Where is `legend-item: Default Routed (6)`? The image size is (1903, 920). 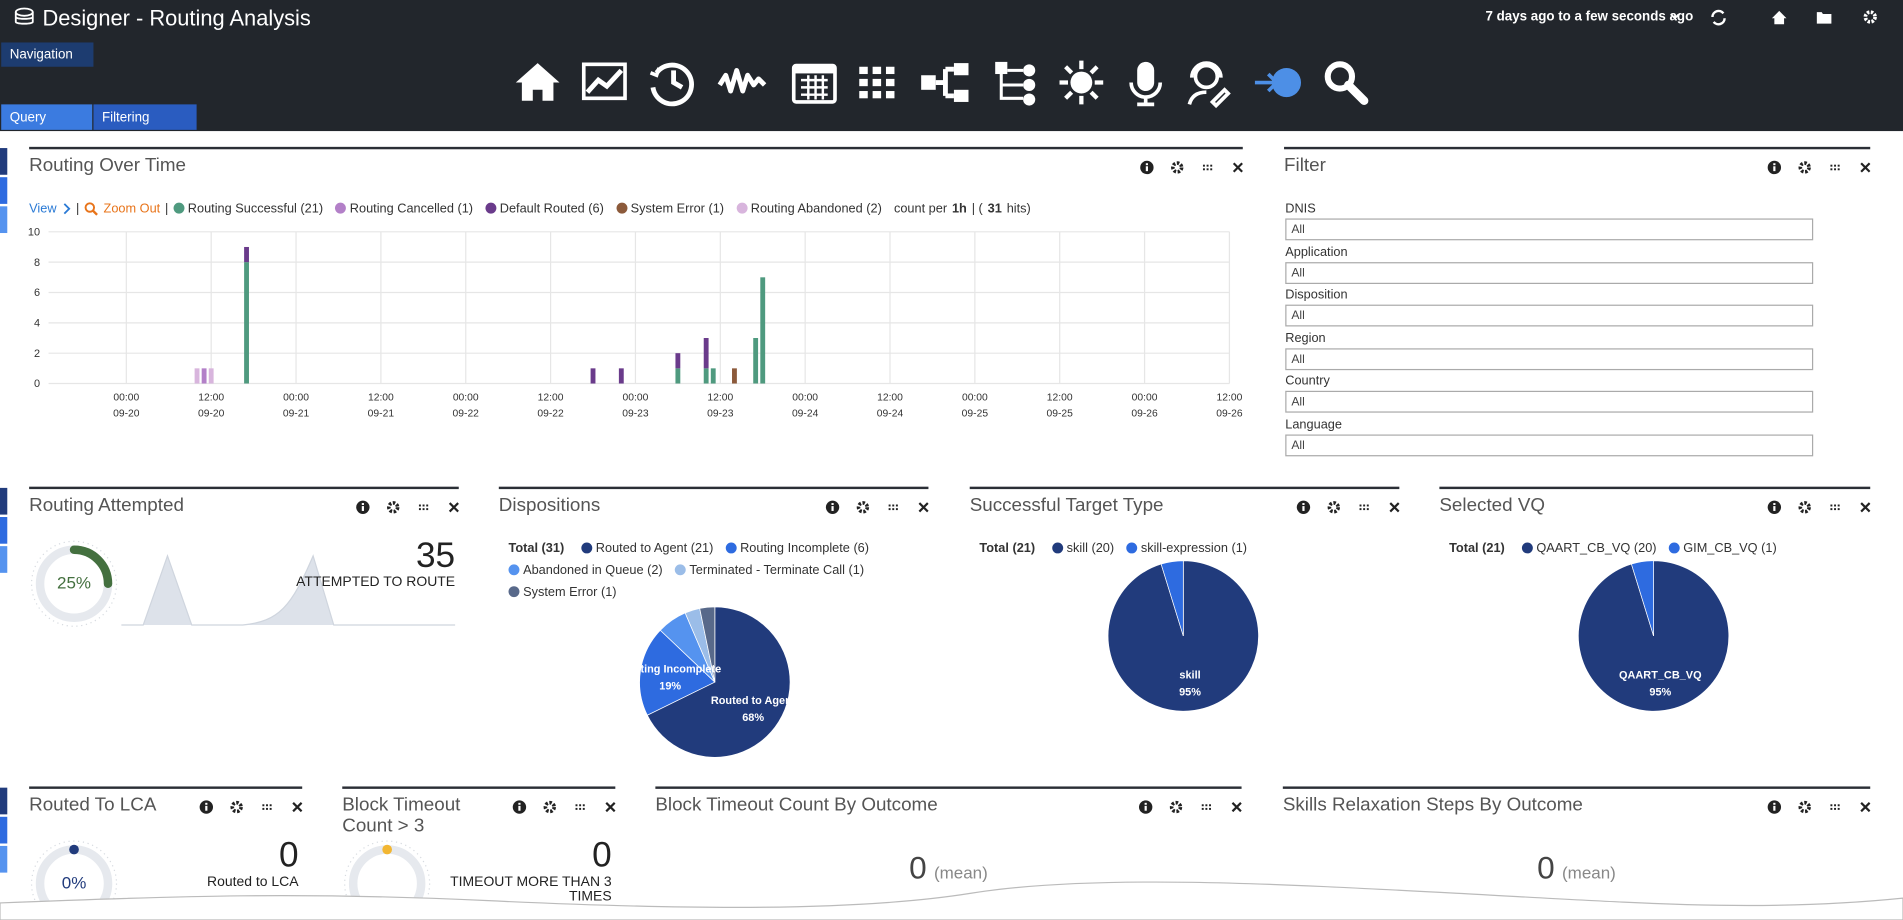 legend-item: Default Routed (6) is located at coordinates (544, 208).